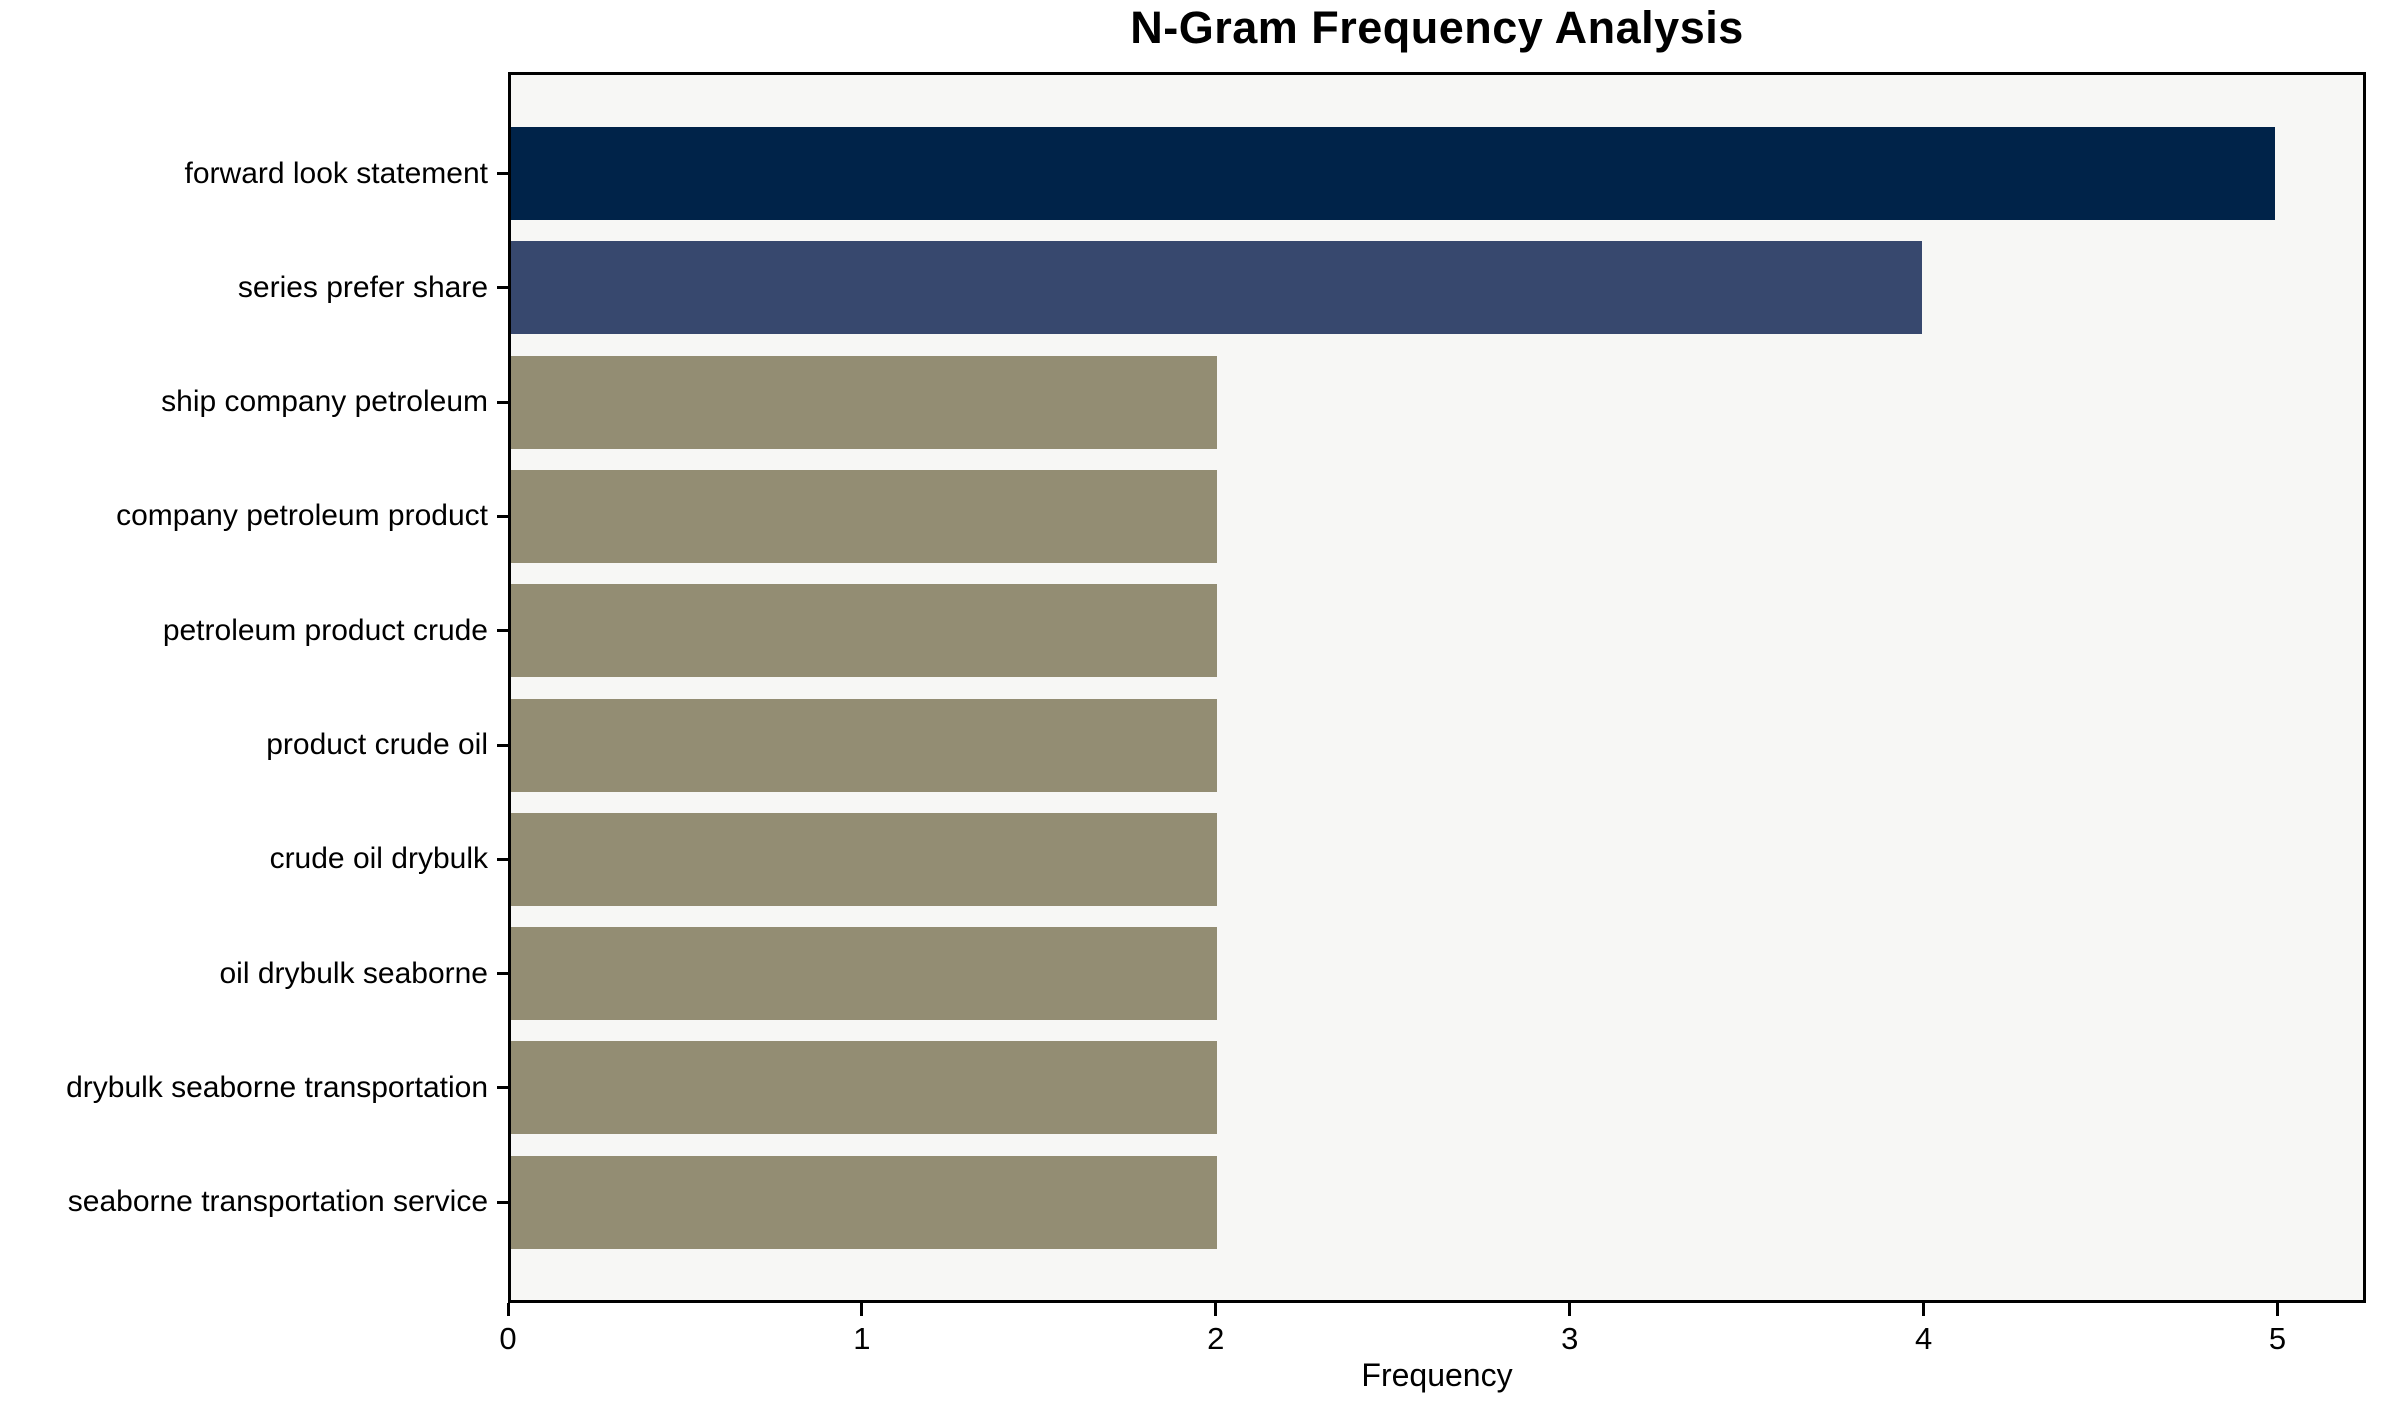  Describe the element at coordinates (377, 744) in the screenshot. I see `y-tick-label: product crude oil` at that location.